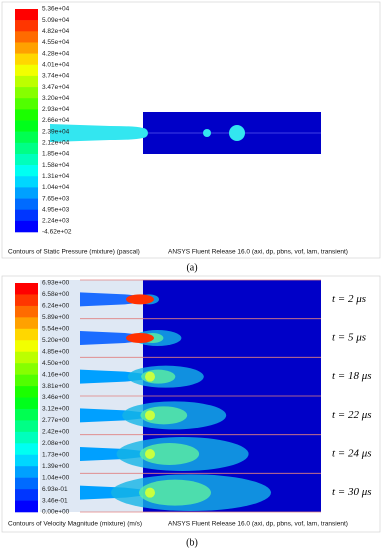 The height and width of the screenshot is (550, 384). Describe the element at coordinates (56, 454) in the screenshot. I see `legend-label: 1.73e+00` at that location.